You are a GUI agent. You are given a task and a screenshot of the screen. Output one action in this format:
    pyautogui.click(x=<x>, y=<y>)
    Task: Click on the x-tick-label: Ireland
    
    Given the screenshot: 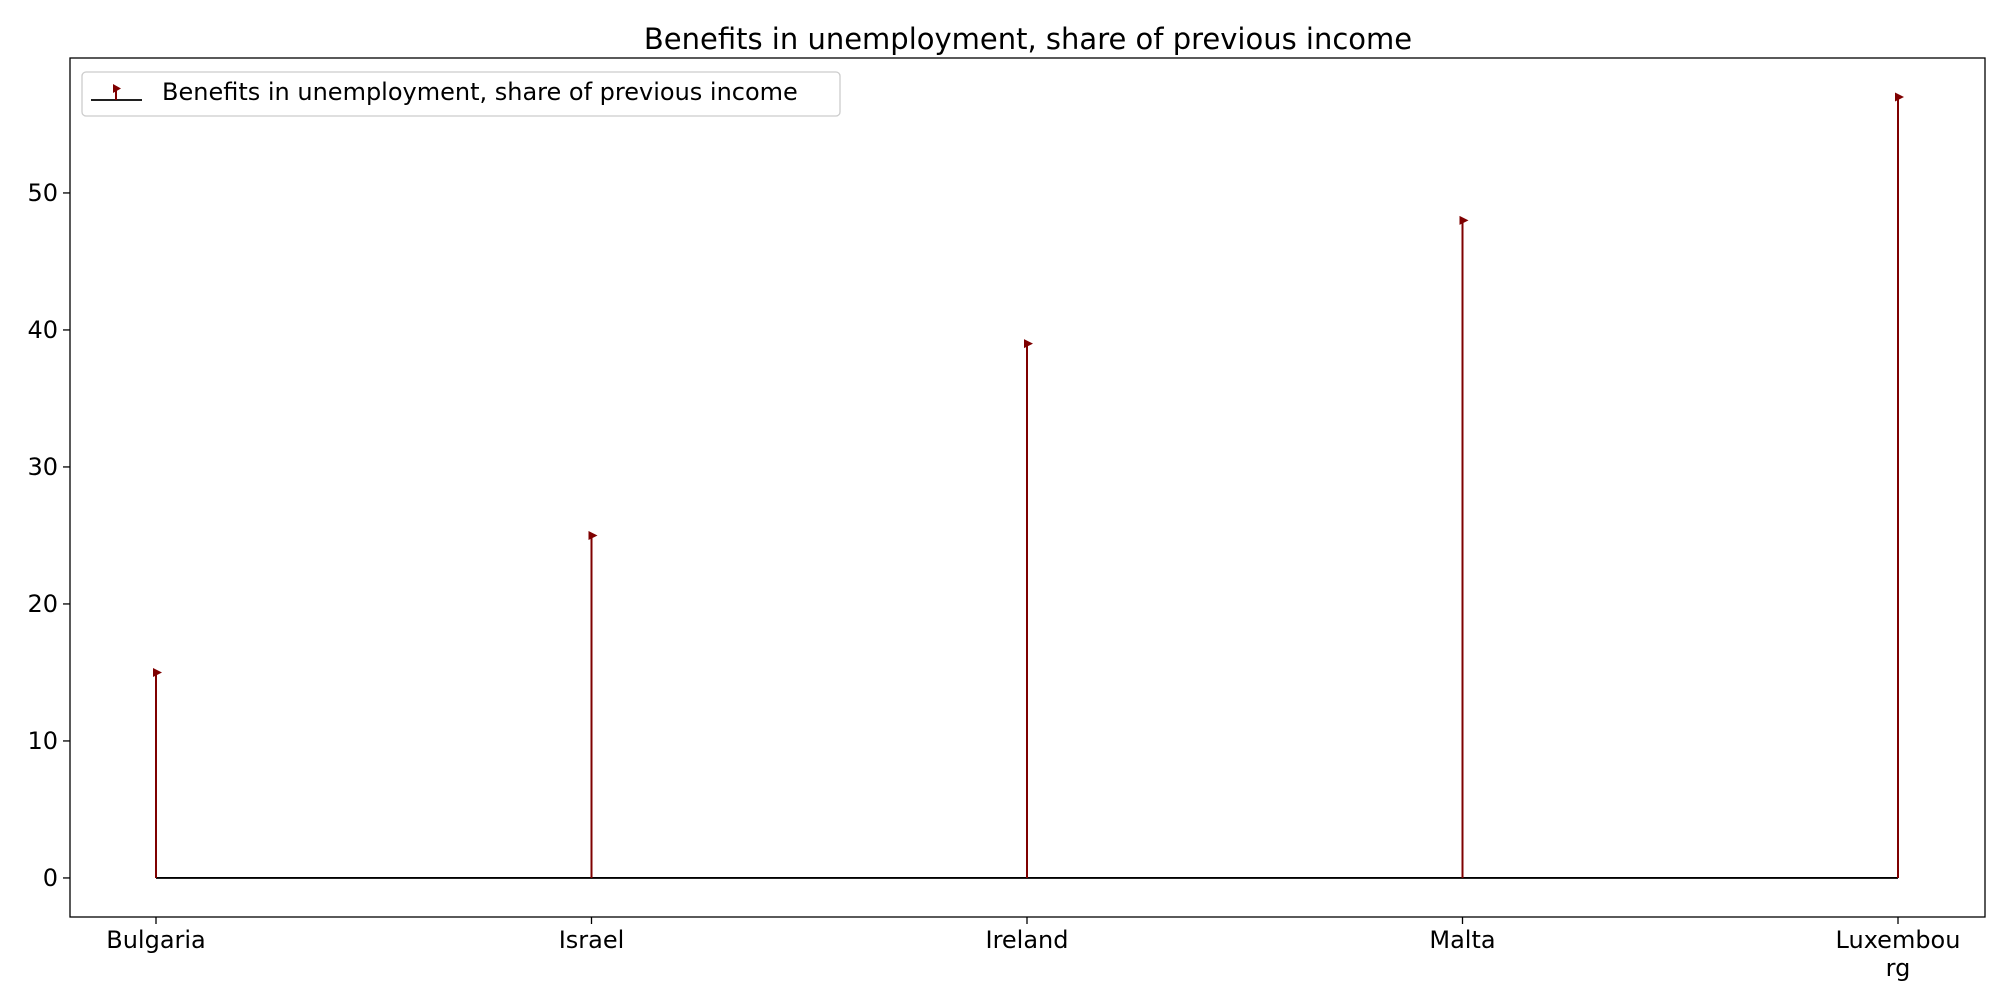 What is the action you would take?
    pyautogui.click(x=1026, y=940)
    